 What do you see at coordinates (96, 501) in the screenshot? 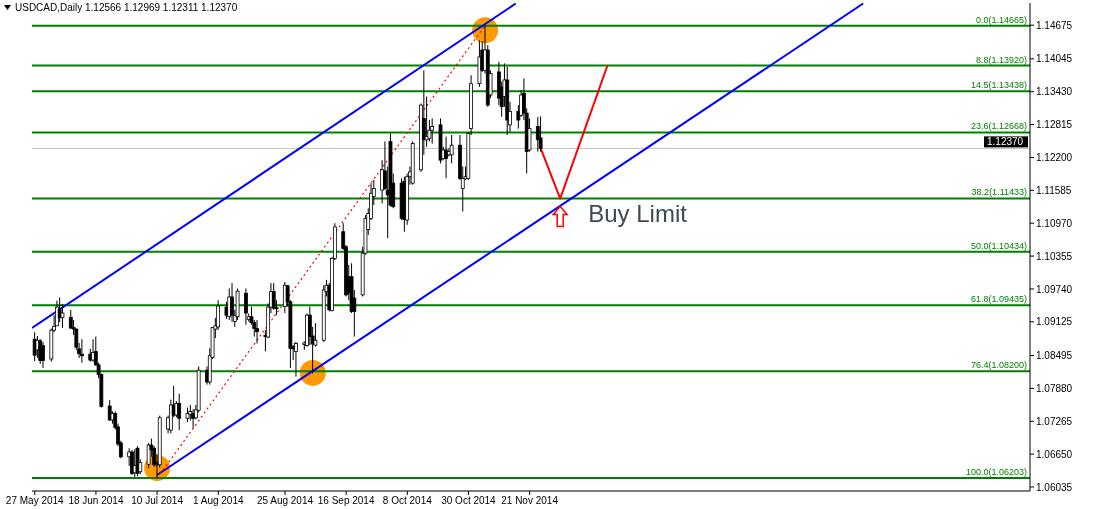
I see `x-tick-label: 18 Jun 2014` at bounding box center [96, 501].